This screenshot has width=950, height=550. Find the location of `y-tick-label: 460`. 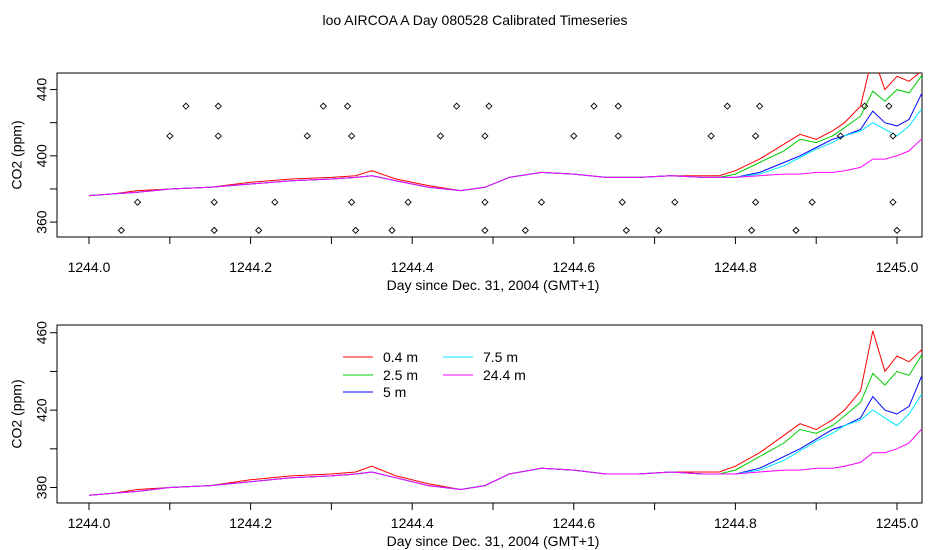

y-tick-label: 460 is located at coordinates (42, 333).